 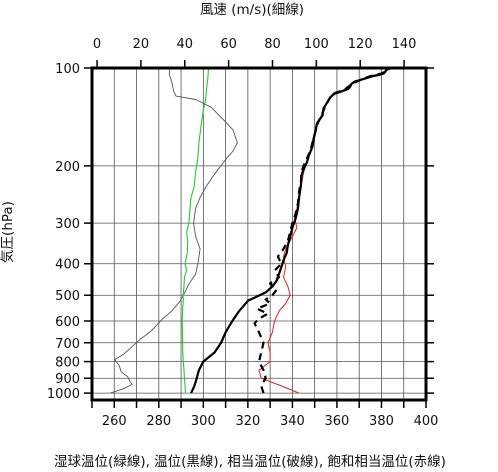 What do you see at coordinates (381, 421) in the screenshot?
I see `bottom-tick-label: 380` at bounding box center [381, 421].